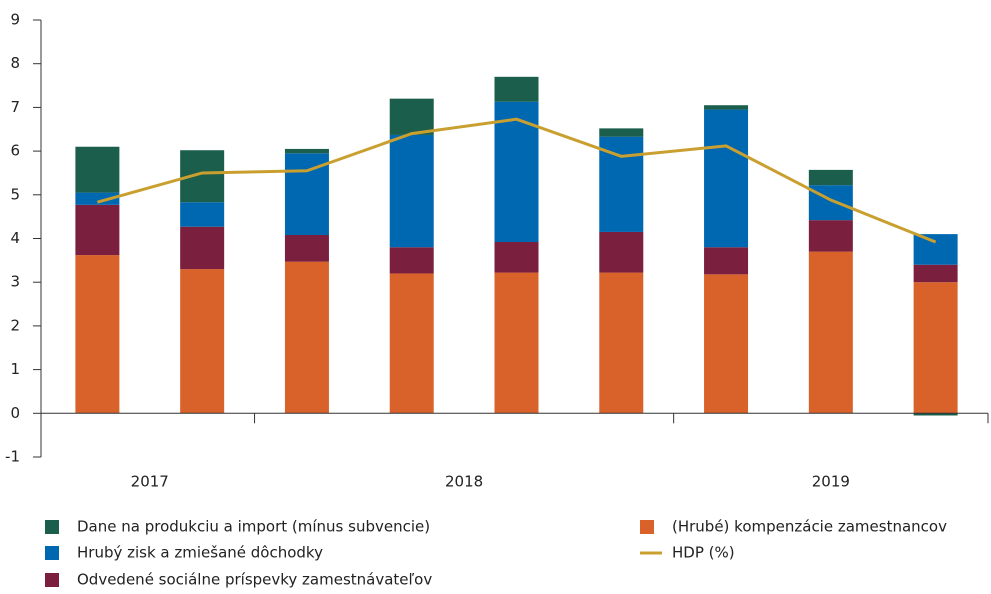 The width and height of the screenshot is (991, 594). Describe the element at coordinates (15, 63) in the screenshot. I see `y-tick-label: 8` at that location.